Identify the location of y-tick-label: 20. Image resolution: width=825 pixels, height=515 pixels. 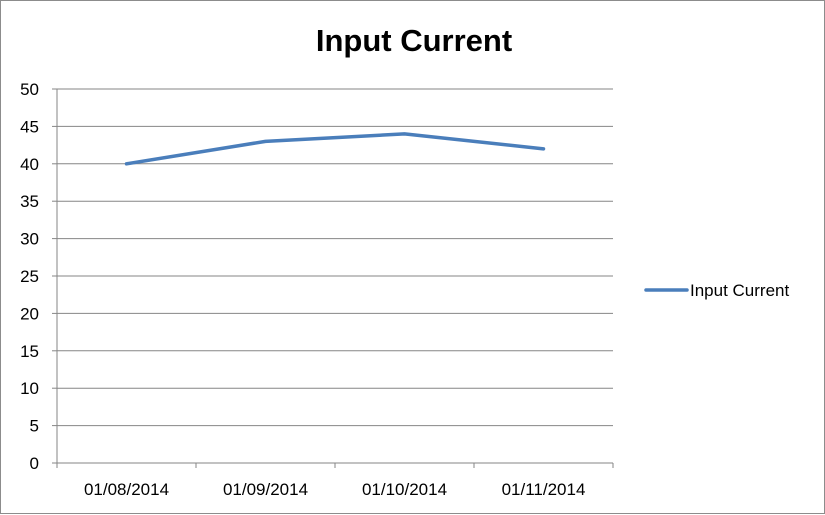
(29, 313).